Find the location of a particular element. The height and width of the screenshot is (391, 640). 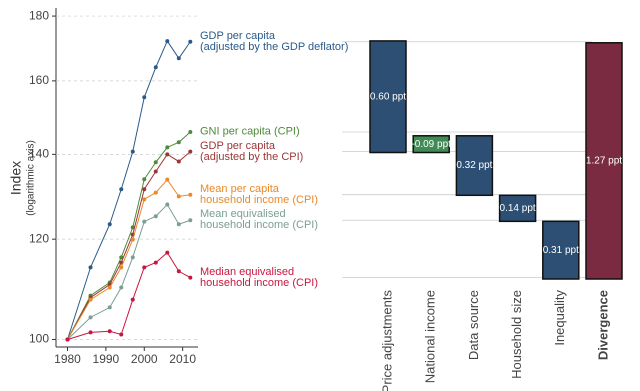

category-label: Divergence is located at coordinates (602, 325).